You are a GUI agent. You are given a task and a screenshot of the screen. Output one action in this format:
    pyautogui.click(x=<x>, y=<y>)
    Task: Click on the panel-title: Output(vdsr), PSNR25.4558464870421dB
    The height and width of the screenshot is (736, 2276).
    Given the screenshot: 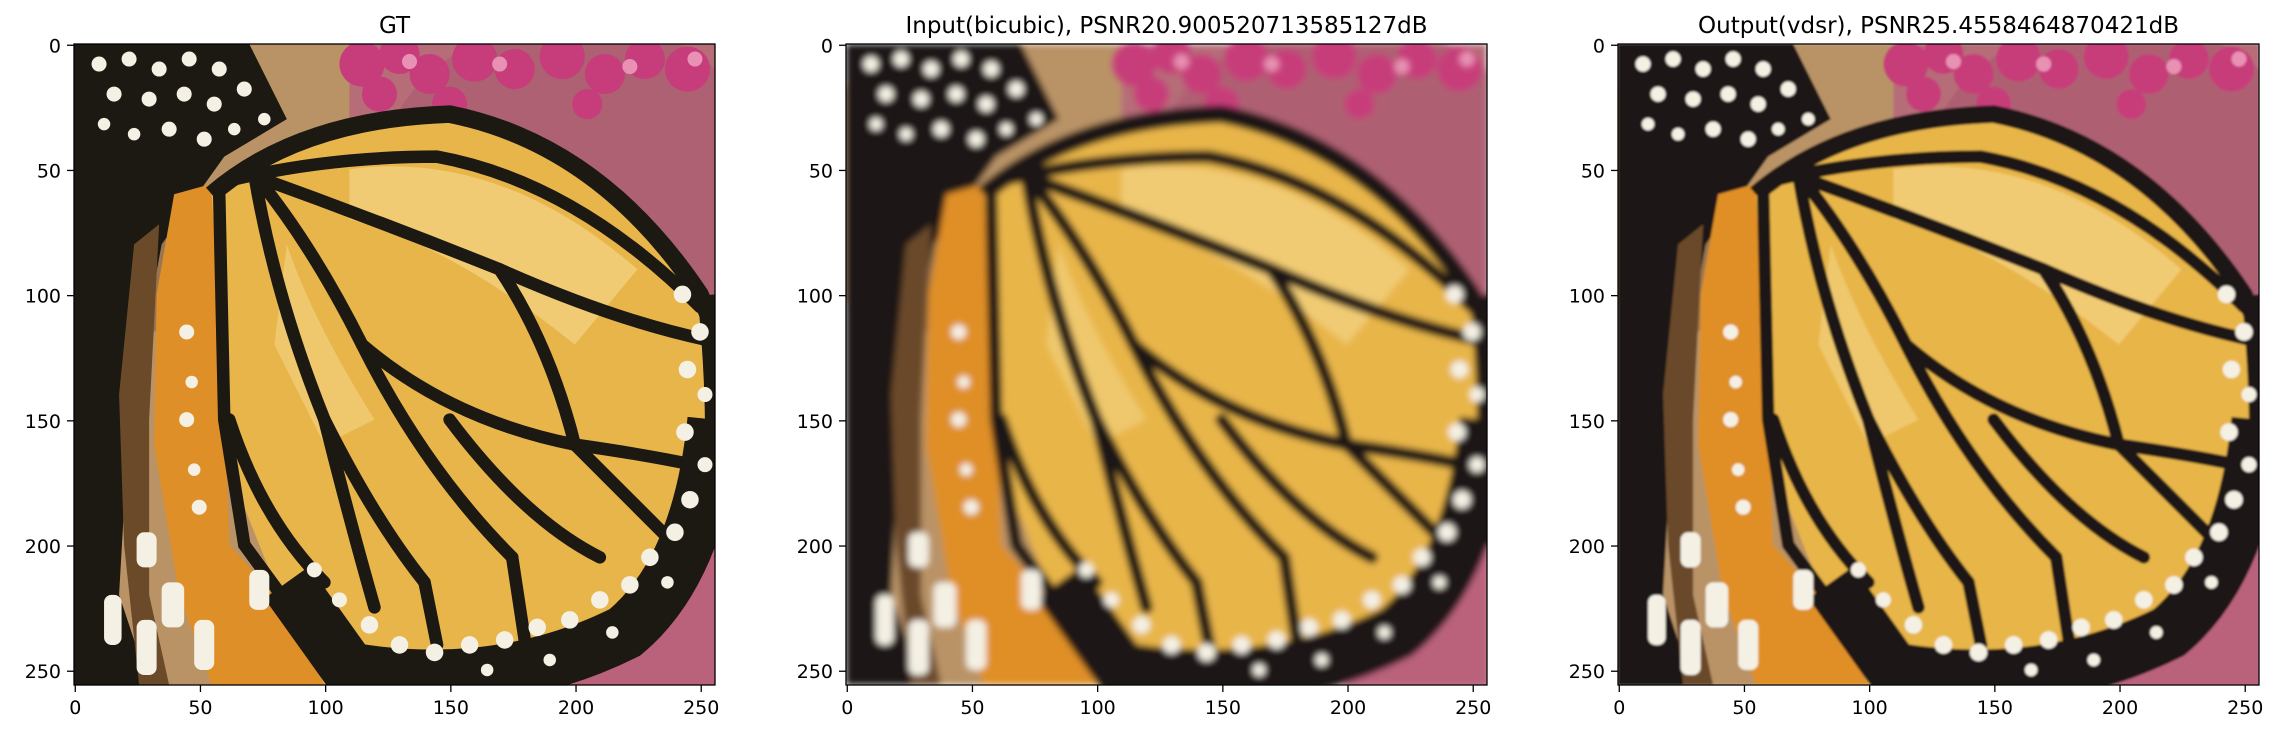 What is the action you would take?
    pyautogui.click(x=1938, y=26)
    